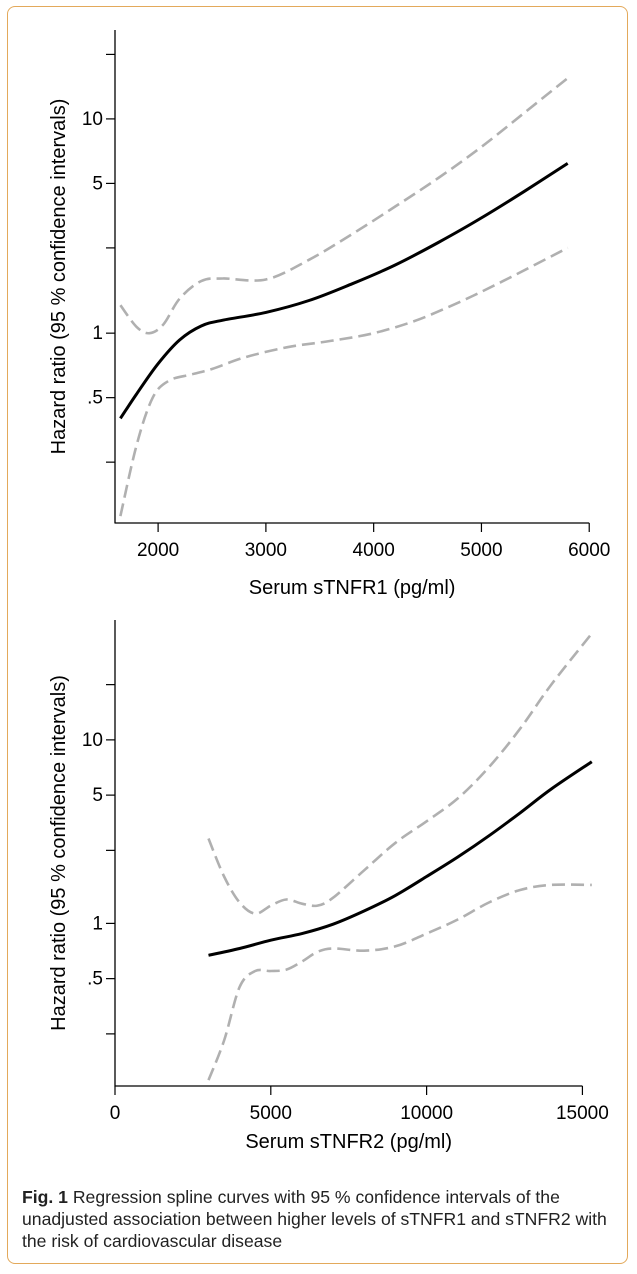 This screenshot has width=637, height=1274. What do you see at coordinates (92, 740) in the screenshot?
I see `chart2-y-tick-label: 10` at bounding box center [92, 740].